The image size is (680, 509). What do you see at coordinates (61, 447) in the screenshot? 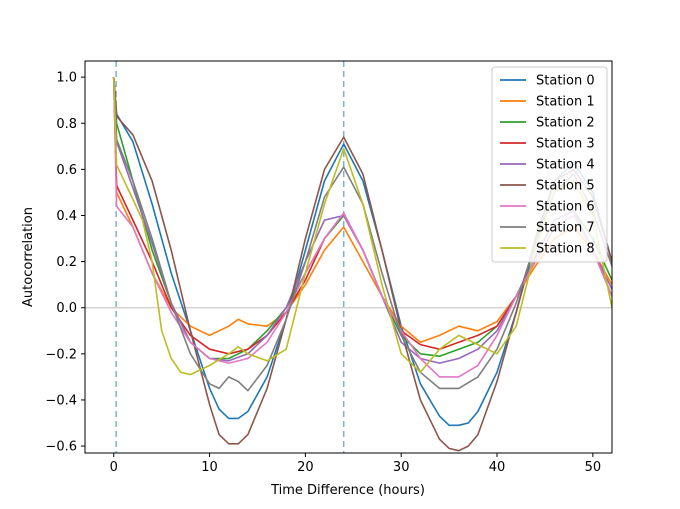
I see `y-tick-label: −0.6` at bounding box center [61, 447].